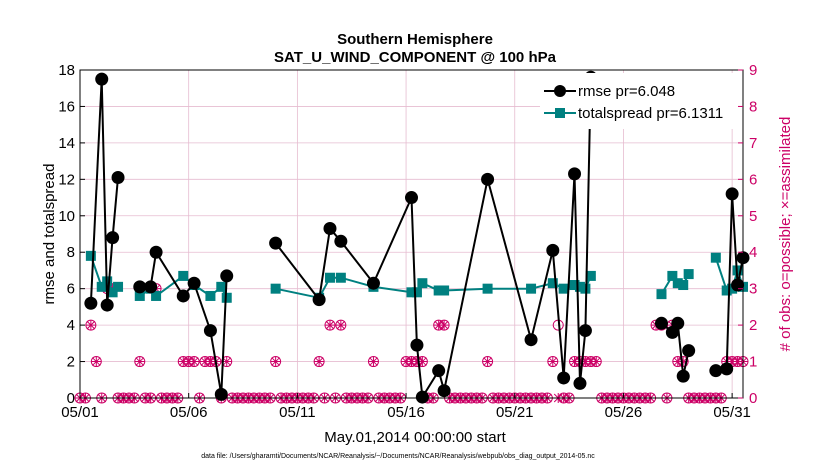 The image size is (830, 470). What do you see at coordinates (415, 437) in the screenshot?
I see `x-axis-label: May.01,2014 00:00:00 start` at bounding box center [415, 437].